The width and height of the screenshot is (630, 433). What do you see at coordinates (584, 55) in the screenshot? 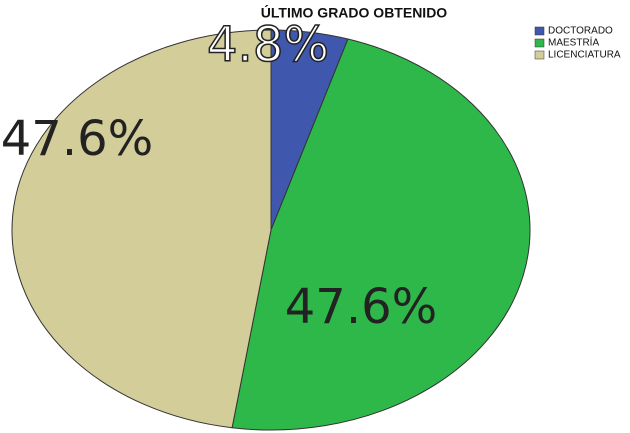
I see `legend-label: LICENCIATURA` at bounding box center [584, 55].